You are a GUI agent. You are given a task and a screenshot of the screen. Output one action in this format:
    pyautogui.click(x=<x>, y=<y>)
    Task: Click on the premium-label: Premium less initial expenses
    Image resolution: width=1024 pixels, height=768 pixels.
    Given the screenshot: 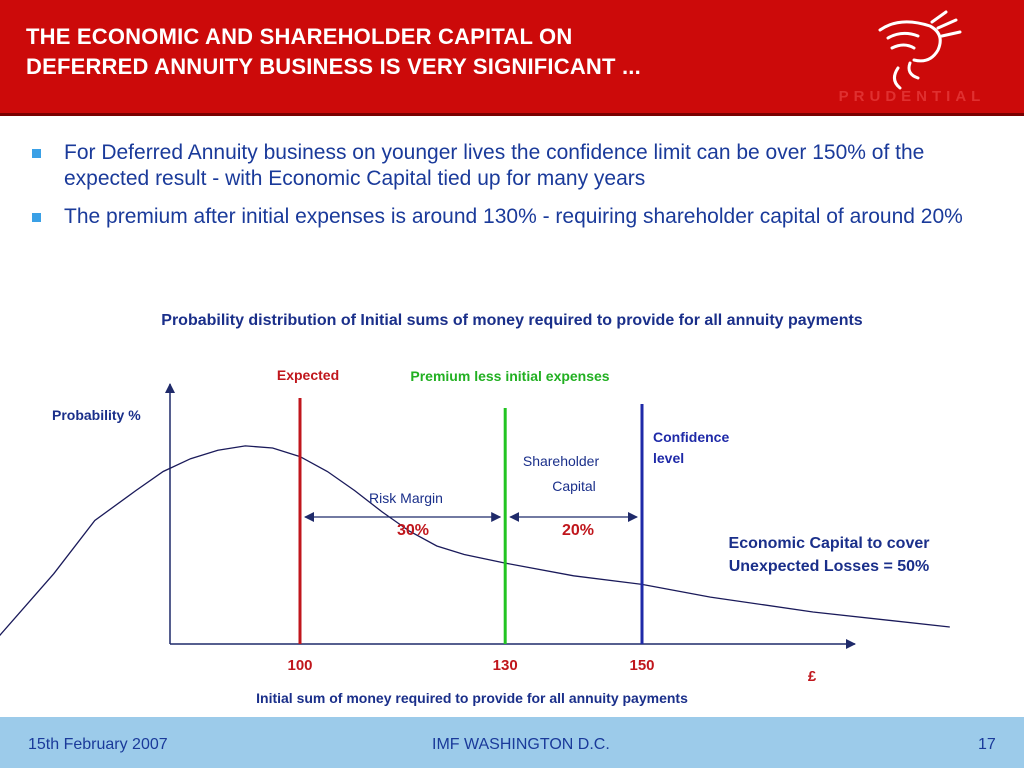 What is the action you would take?
    pyautogui.click(x=509, y=376)
    